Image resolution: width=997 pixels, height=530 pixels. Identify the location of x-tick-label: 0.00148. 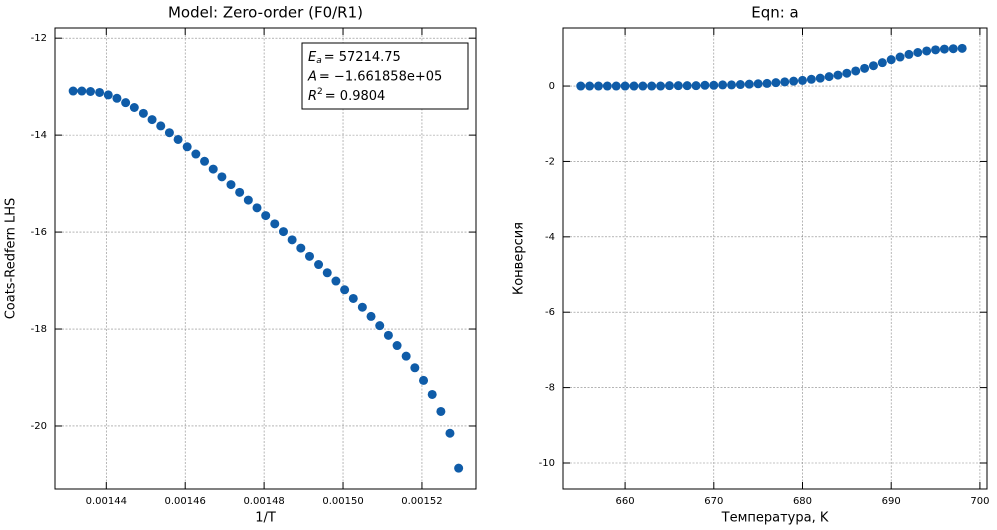
(263, 501).